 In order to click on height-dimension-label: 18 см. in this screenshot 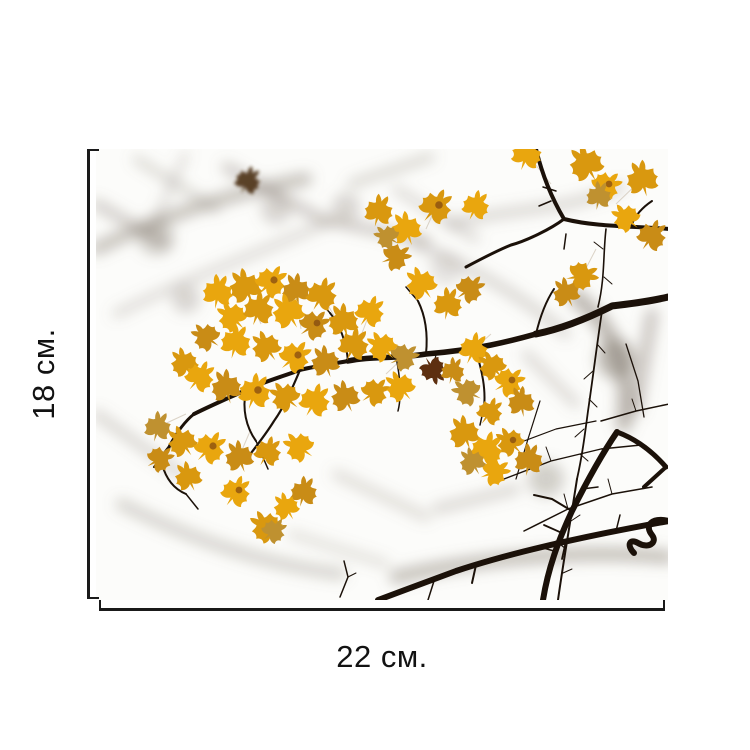, I will do `click(43, 374)`.